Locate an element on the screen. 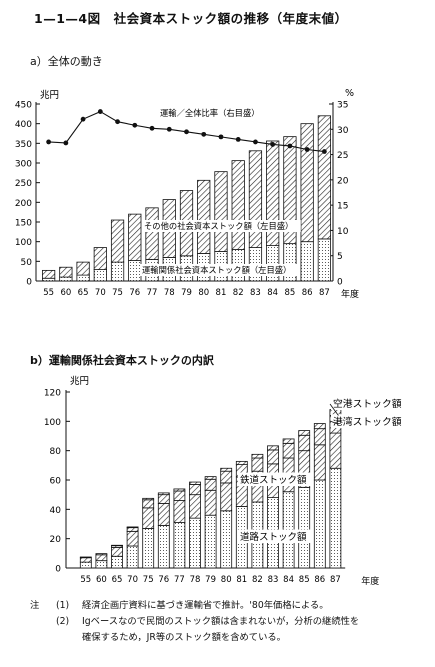 The width and height of the screenshot is (435, 667). x-tick-label: 81 is located at coordinates (241, 580).